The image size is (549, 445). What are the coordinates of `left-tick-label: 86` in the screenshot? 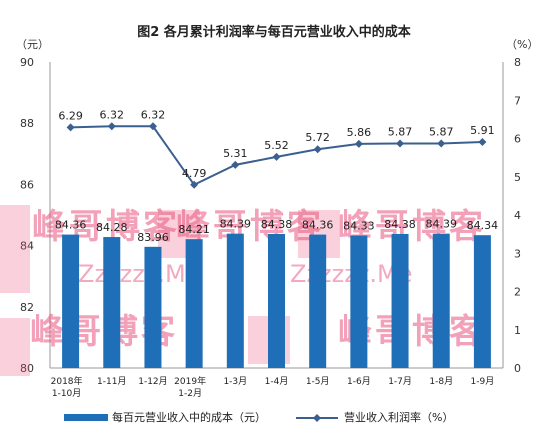 It's located at (27, 184).